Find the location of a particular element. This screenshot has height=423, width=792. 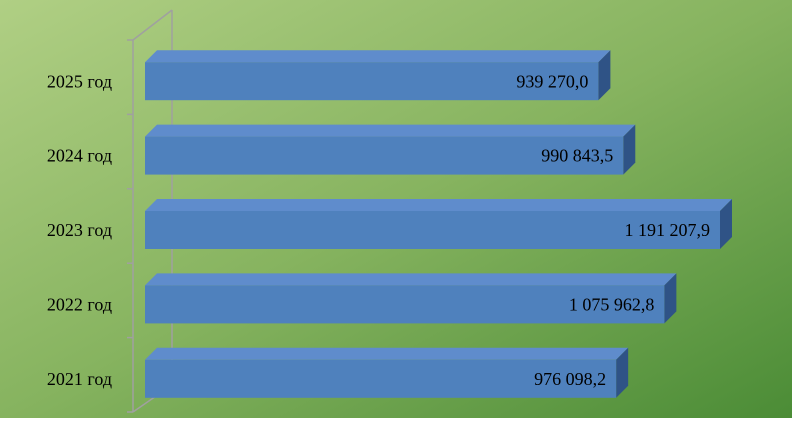

y-tick-label: 2024 год is located at coordinates (79, 156).